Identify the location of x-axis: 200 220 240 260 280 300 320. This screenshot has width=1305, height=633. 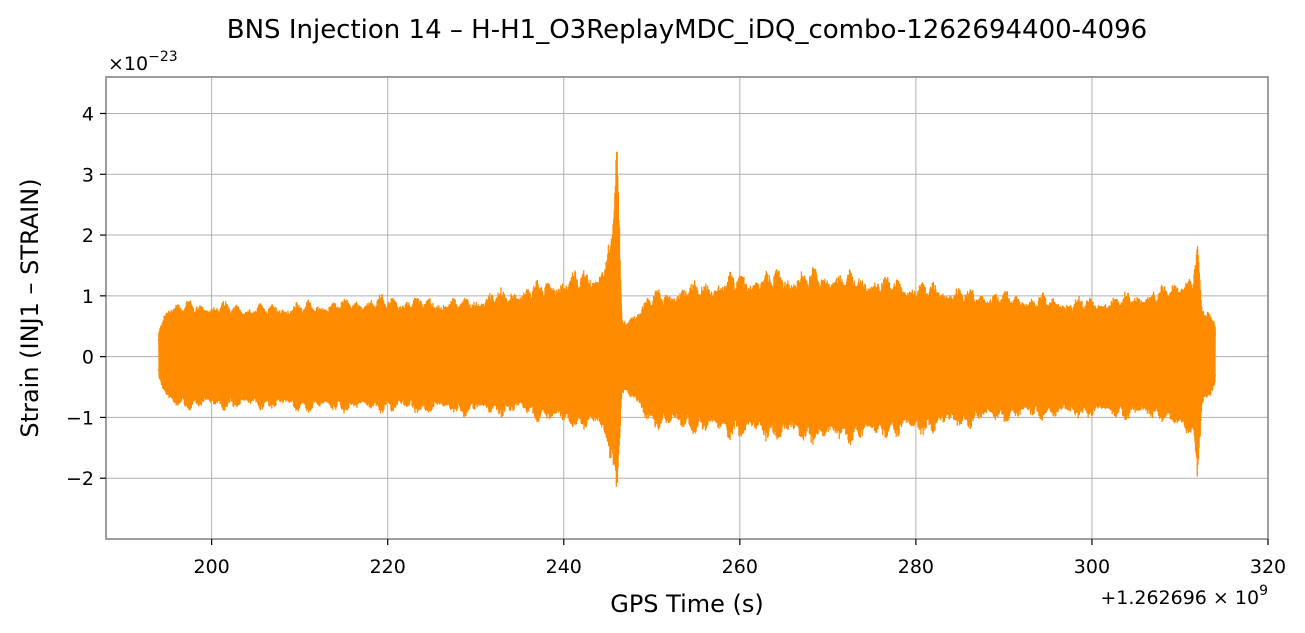
(740, 558).